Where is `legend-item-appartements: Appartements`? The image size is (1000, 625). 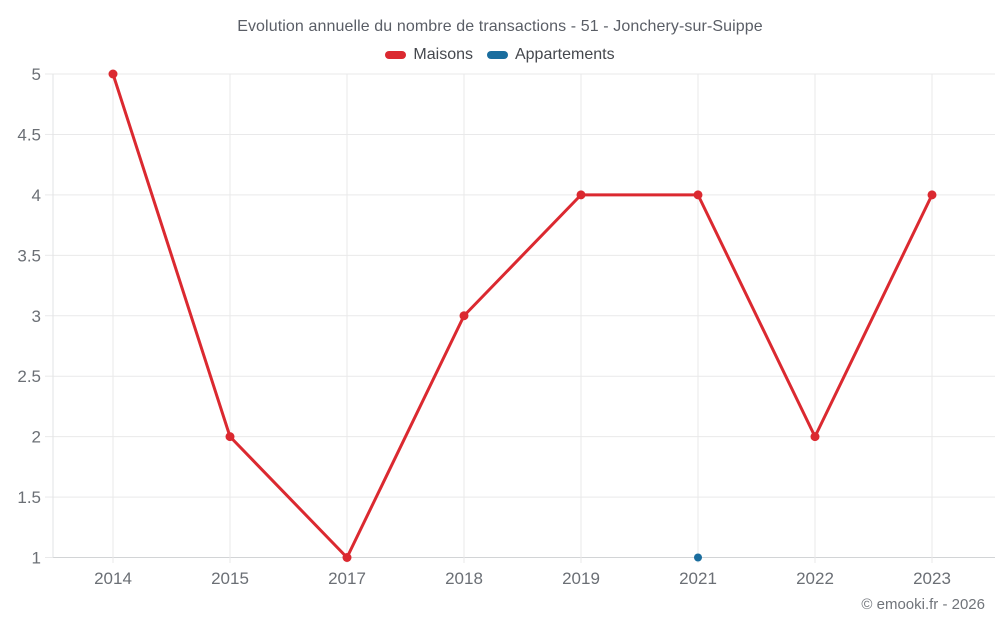
legend-item-appartements: Appartements is located at coordinates (550, 55).